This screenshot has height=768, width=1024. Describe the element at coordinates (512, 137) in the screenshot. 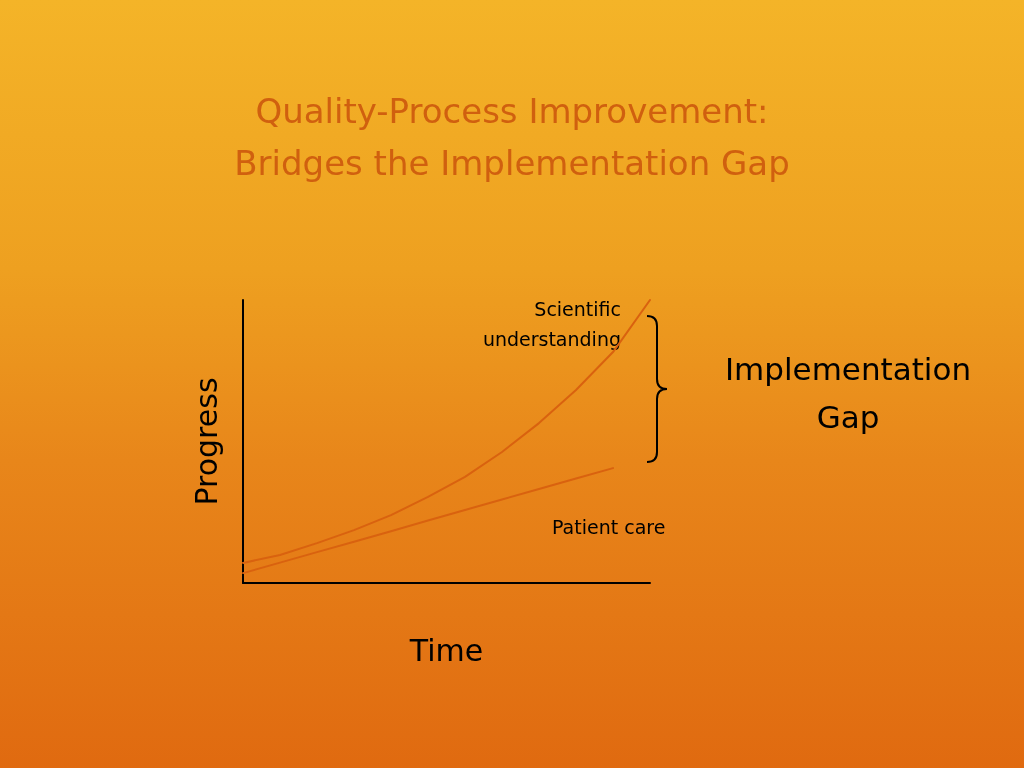

I see `chart-title: Quality-Process Improvement: Bridges the Implementation Gap` at that location.